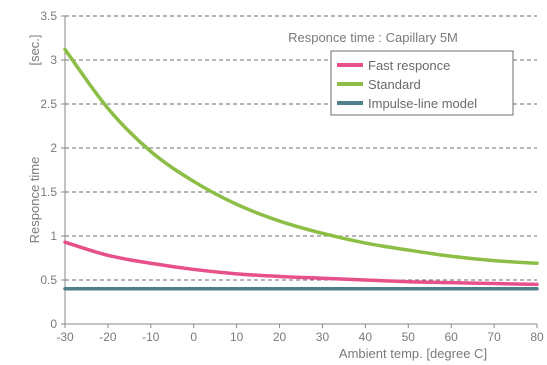 The height and width of the screenshot is (365, 547). I want to click on y-tick-label: 1, so click(53, 236).